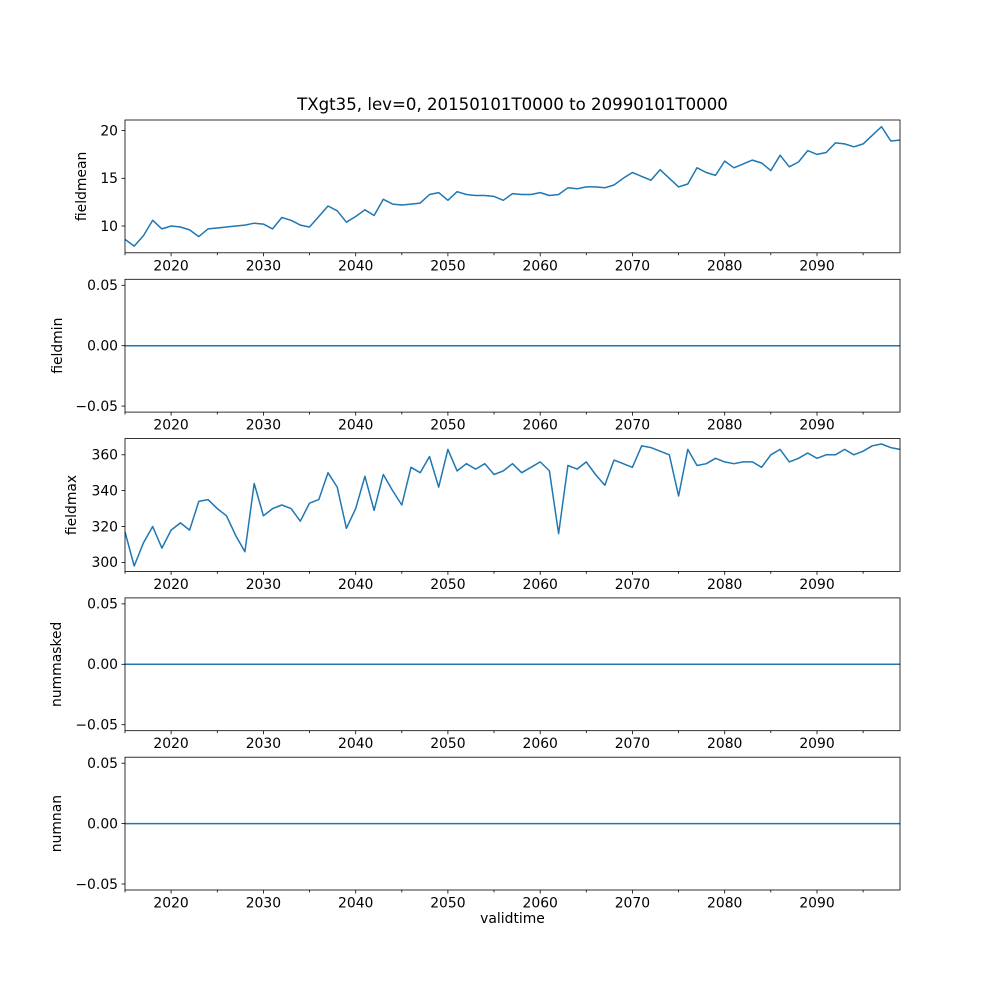 The height and width of the screenshot is (1000, 1000). Describe the element at coordinates (512, 919) in the screenshot. I see `x-axis-label: validtime` at that location.